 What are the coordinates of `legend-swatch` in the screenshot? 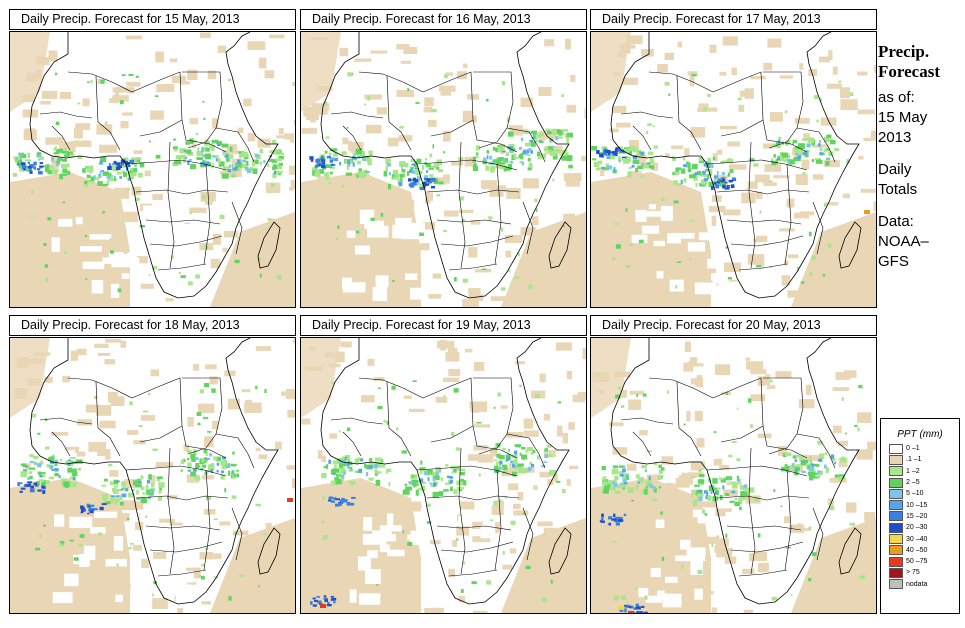 It's located at (896, 482).